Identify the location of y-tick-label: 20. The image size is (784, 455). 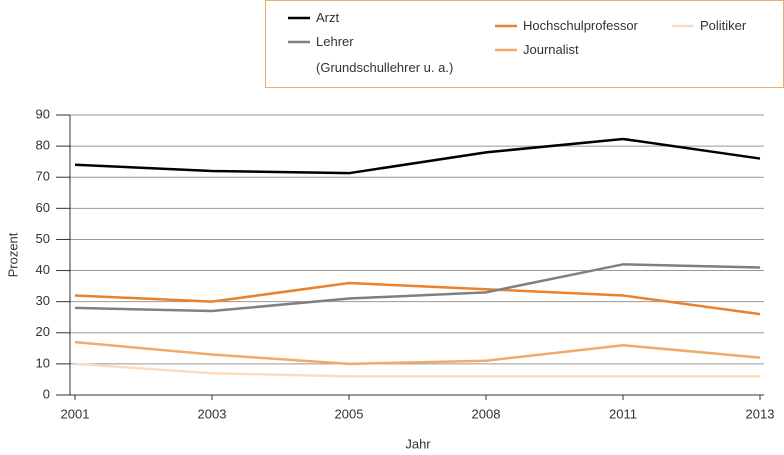
(43, 331).